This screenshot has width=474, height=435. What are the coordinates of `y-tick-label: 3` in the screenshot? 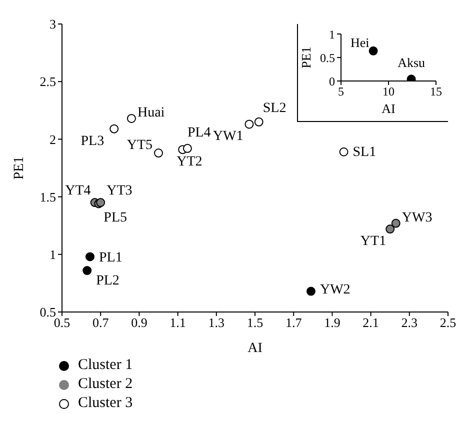 It's located at (53, 24).